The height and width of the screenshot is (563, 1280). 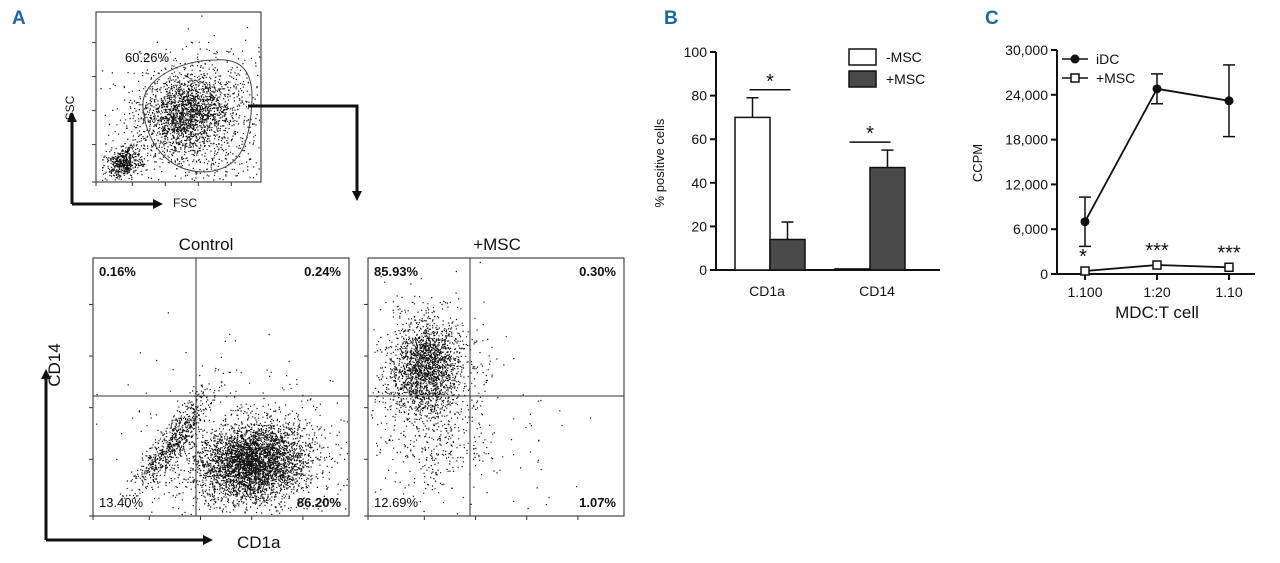 What do you see at coordinates (396, 502) in the screenshot?
I see `msc-ll-percent: 12.69%` at bounding box center [396, 502].